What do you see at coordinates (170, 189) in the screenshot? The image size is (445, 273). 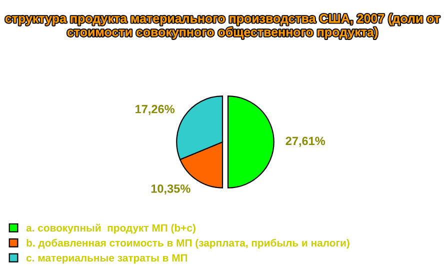 I see `data-label: 10,35%` at bounding box center [170, 189].